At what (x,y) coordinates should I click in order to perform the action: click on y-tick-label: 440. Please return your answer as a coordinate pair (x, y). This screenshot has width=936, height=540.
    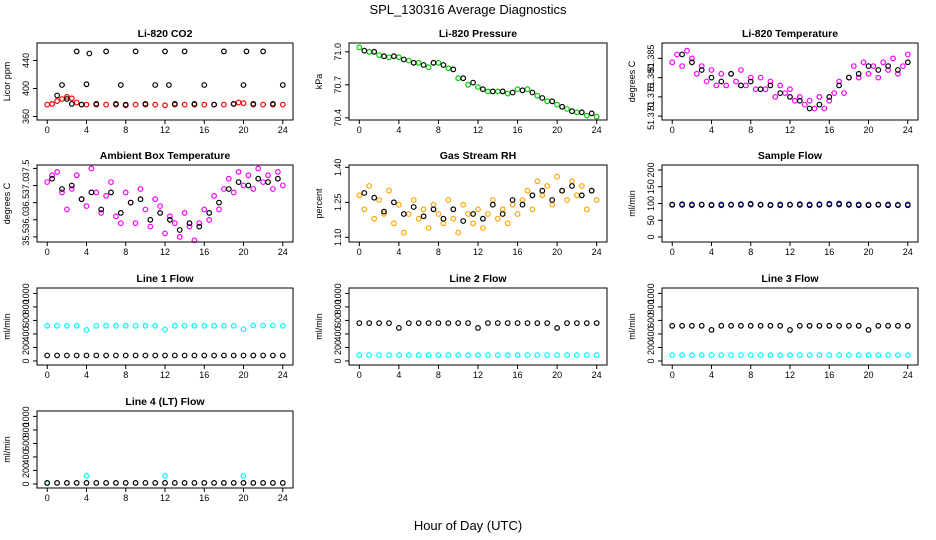
    Looking at the image, I should click on (26, 60).